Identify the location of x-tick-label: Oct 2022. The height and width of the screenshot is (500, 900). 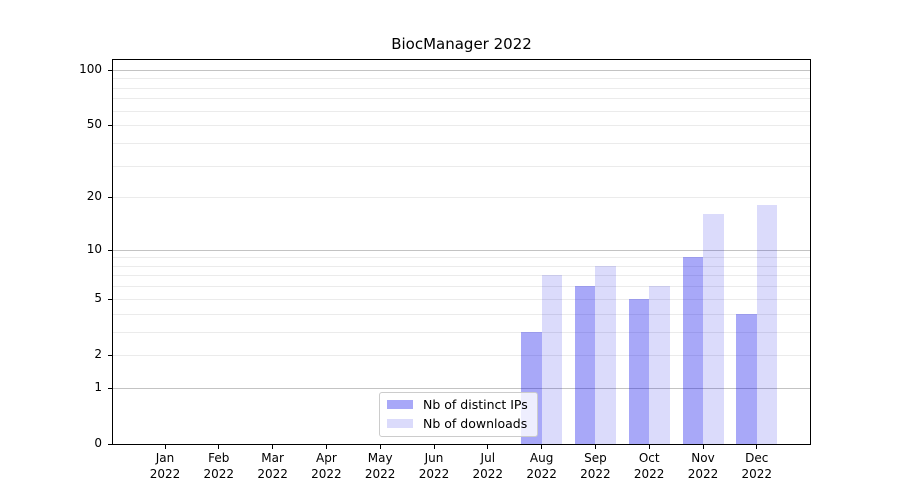
(649, 466).